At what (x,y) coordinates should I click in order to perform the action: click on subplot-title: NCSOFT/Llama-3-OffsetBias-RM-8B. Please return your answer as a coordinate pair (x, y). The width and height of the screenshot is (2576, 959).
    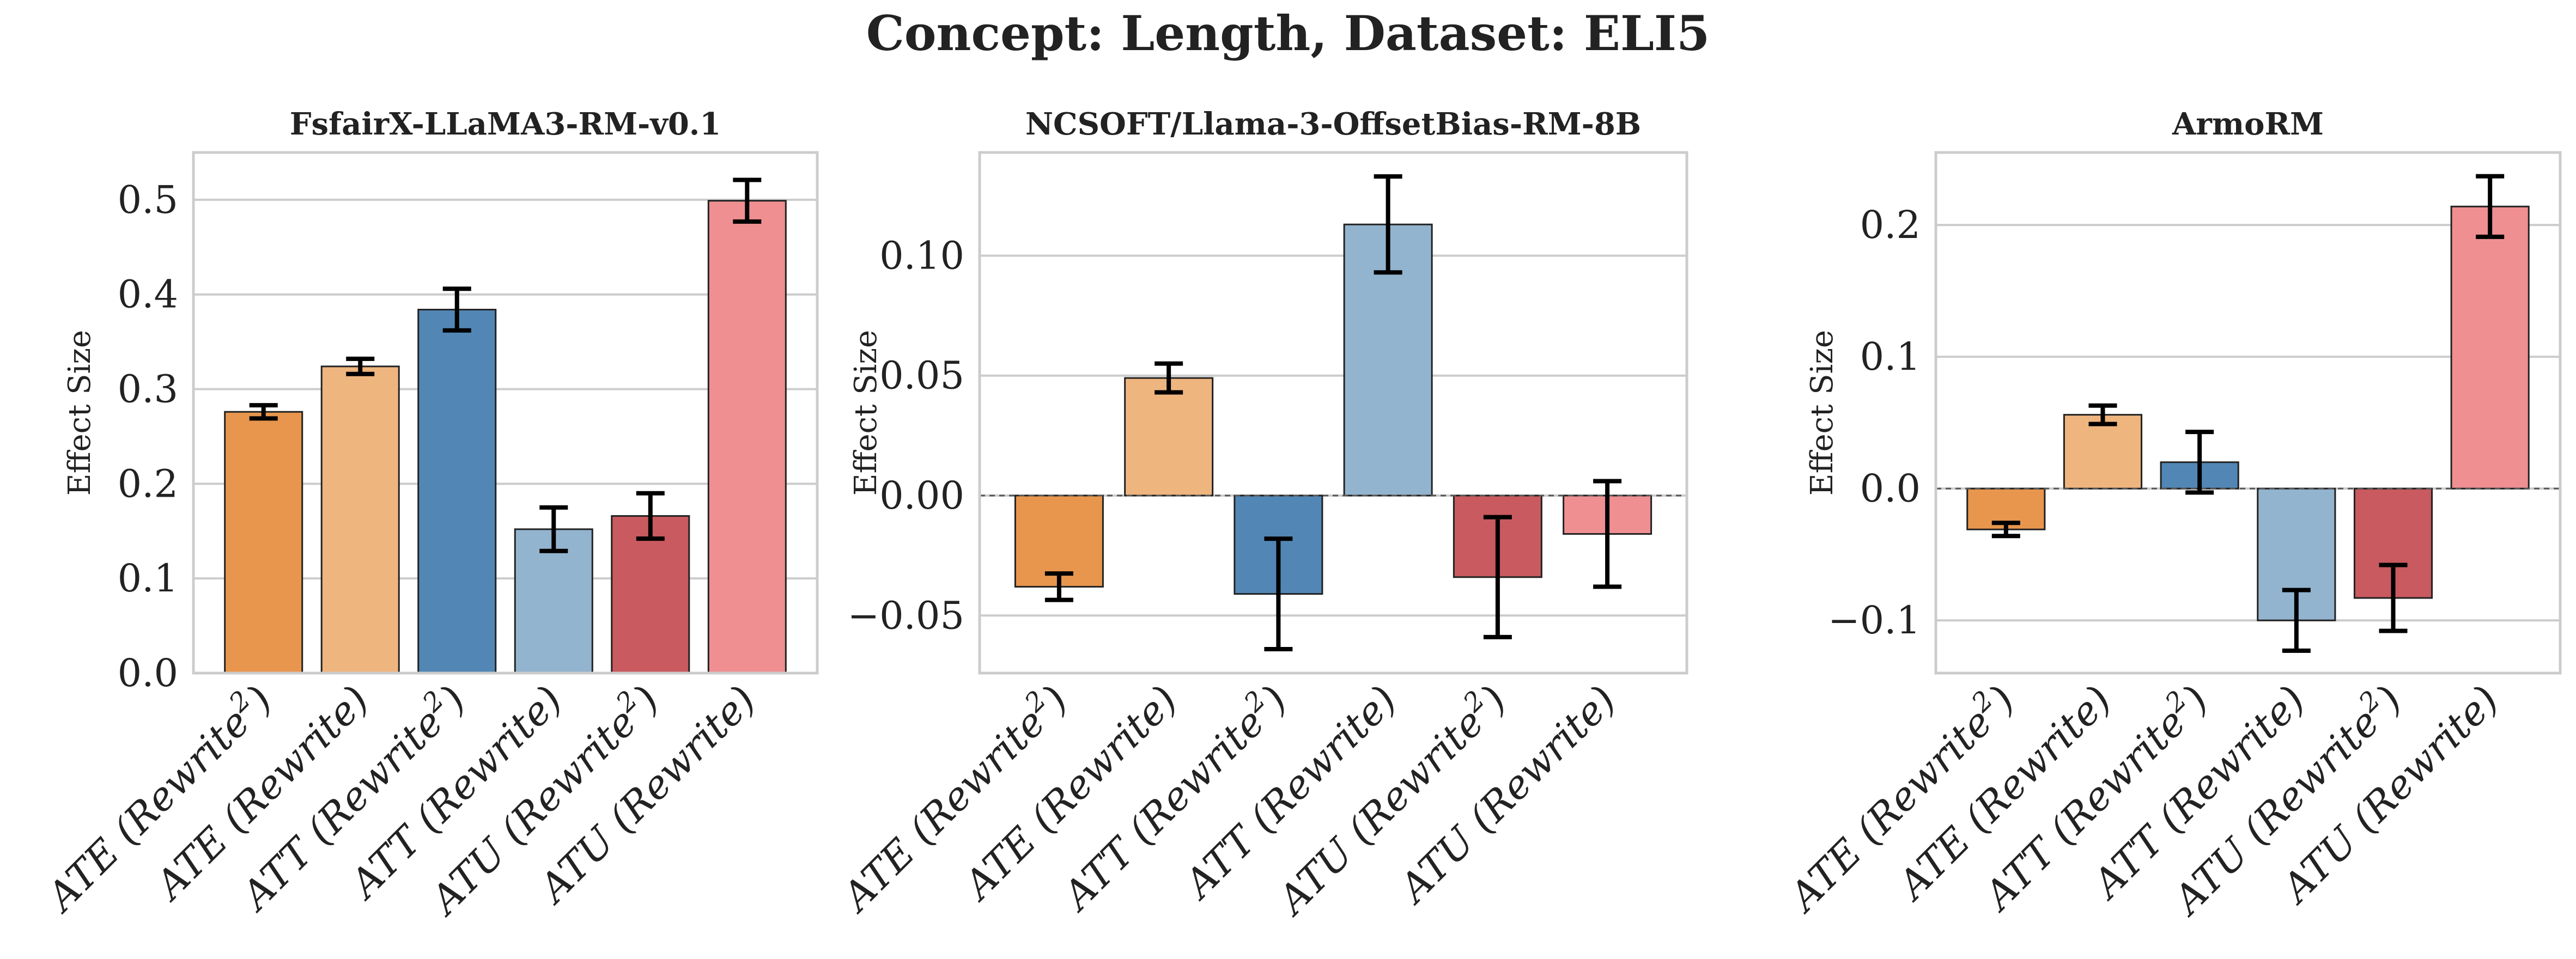
    Looking at the image, I should click on (1333, 124).